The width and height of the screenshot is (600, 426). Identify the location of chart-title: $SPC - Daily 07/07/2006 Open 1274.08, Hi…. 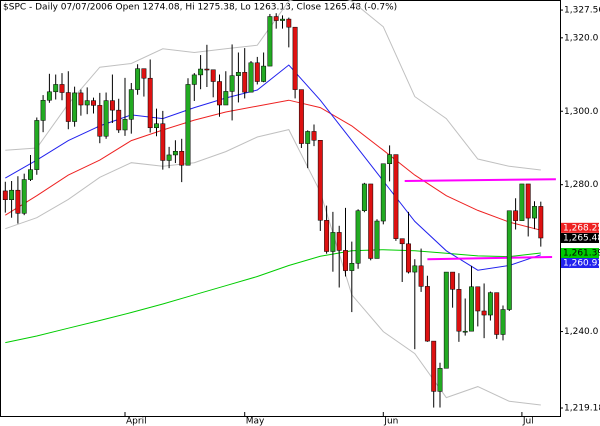
(200, 8).